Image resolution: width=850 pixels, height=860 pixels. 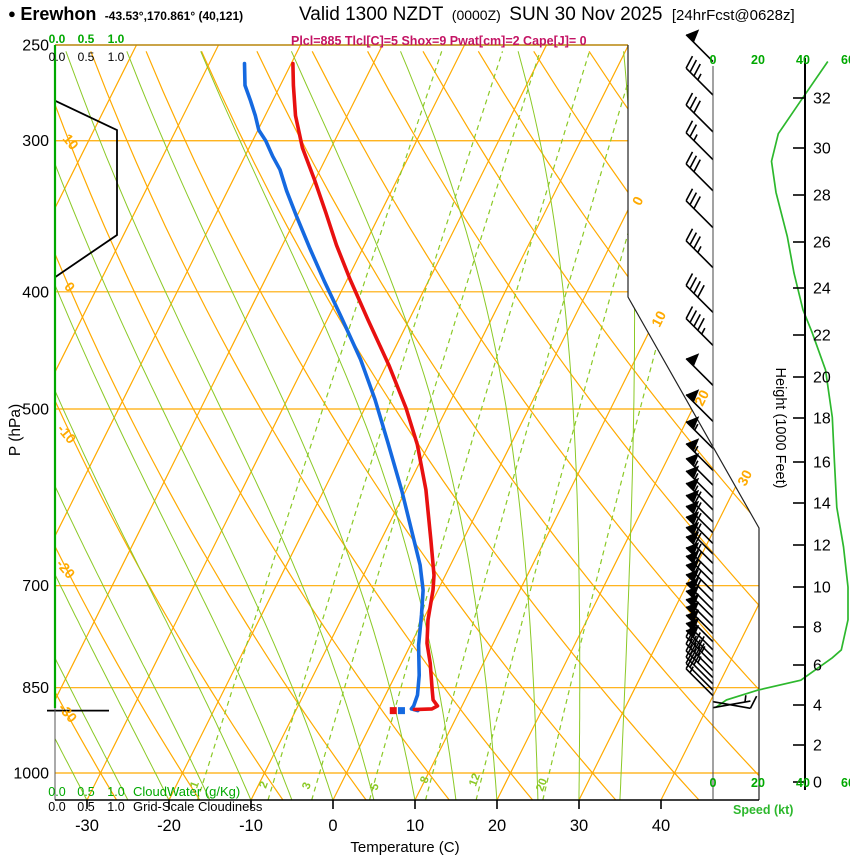 I want to click on isotherm-line, so click(x=96, y=422).